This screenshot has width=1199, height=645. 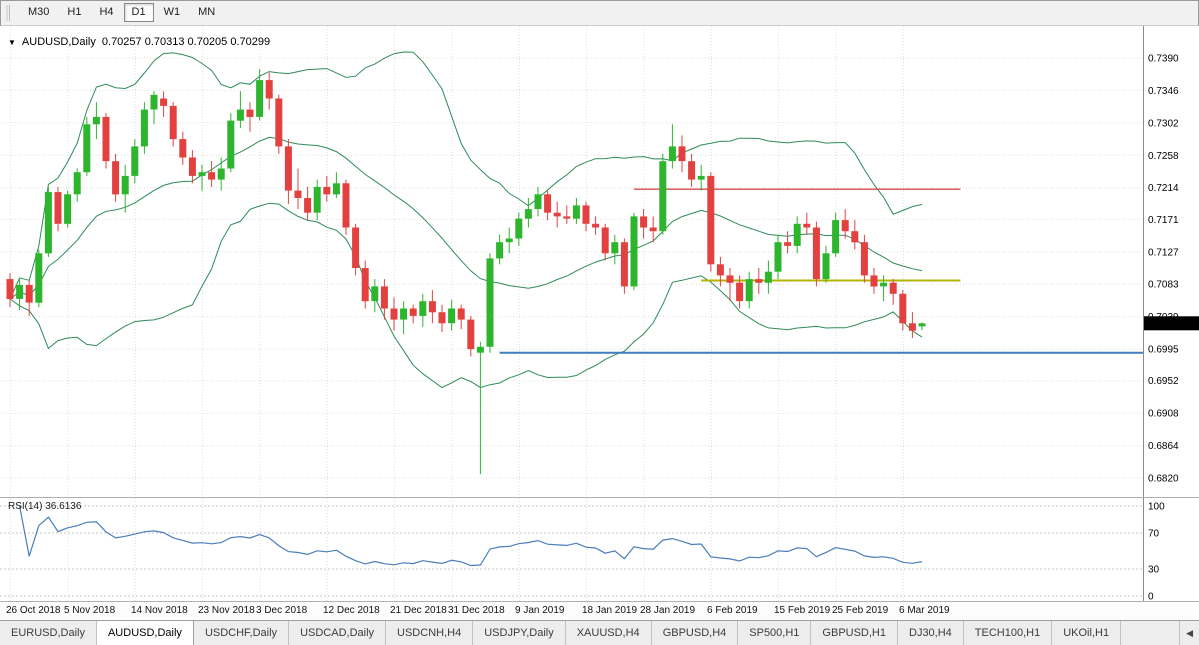 What do you see at coordinates (138, 12) in the screenshot?
I see `timeframe-button-d1: D1` at bounding box center [138, 12].